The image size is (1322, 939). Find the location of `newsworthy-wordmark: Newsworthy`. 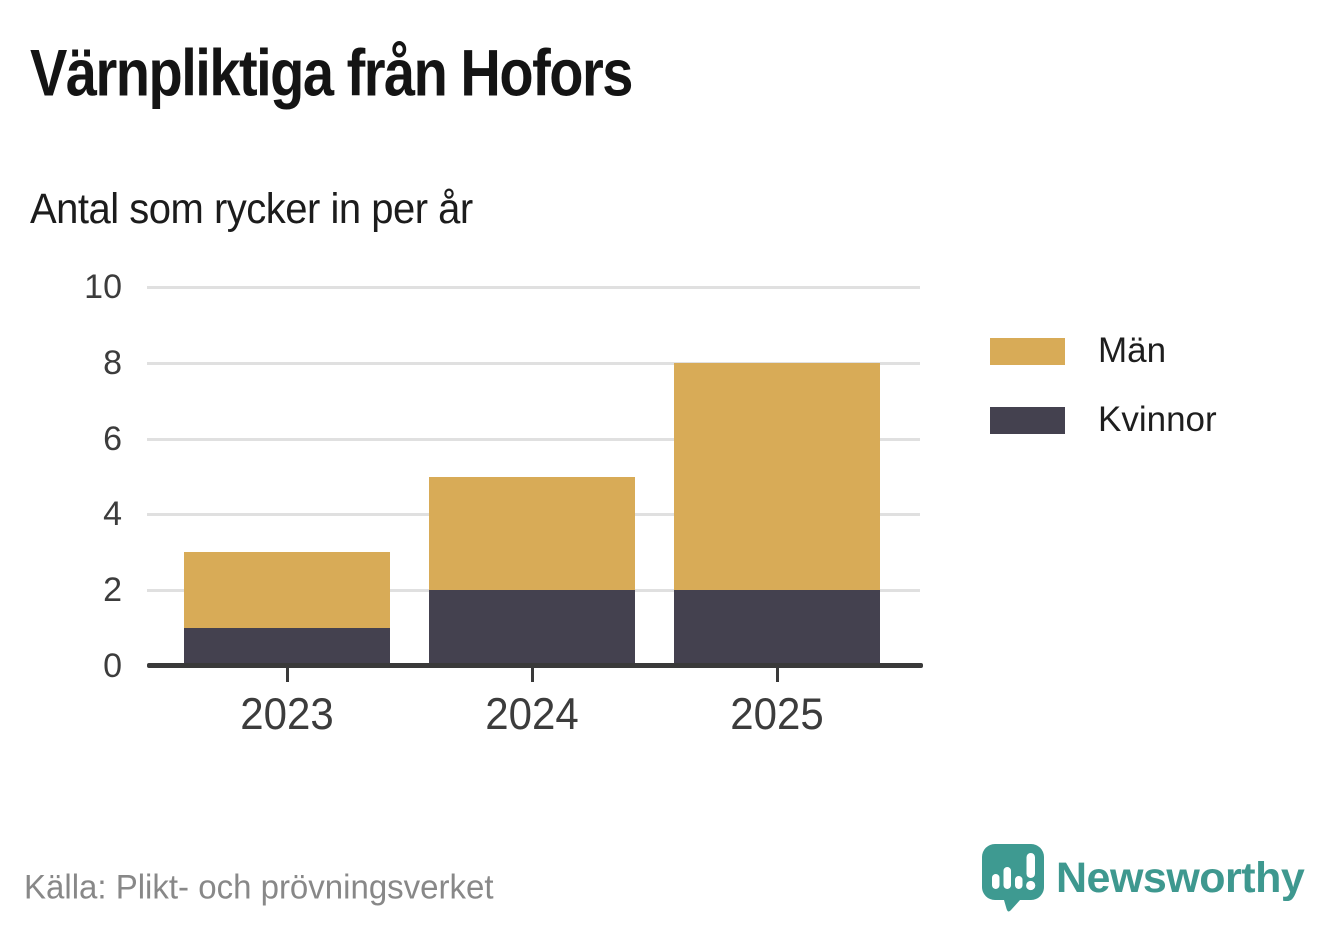

newsworthy-wordmark: Newsworthy is located at coordinates (1180, 877).